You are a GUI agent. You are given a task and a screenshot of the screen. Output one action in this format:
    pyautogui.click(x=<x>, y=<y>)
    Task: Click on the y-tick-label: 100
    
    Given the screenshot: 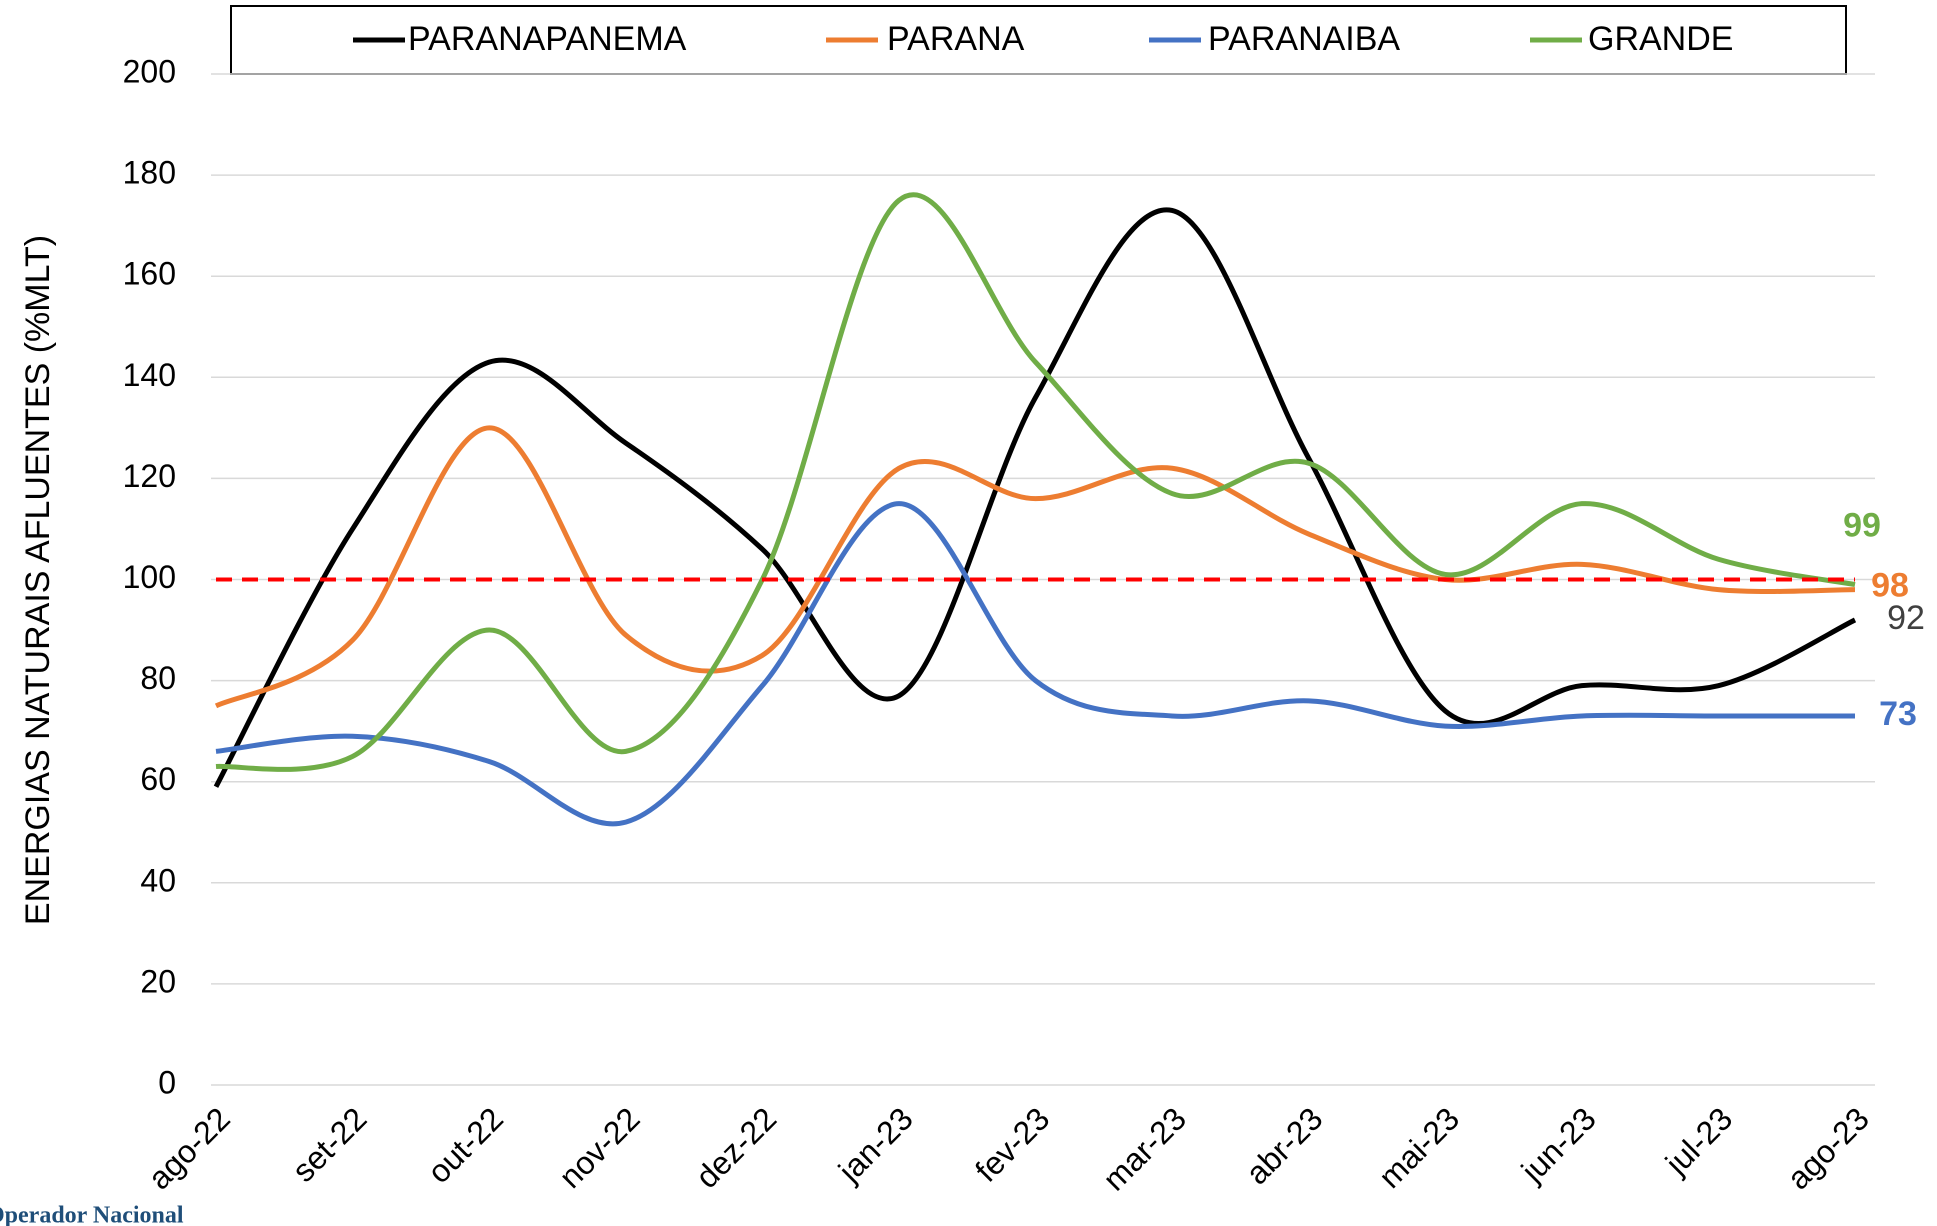 What is the action you would take?
    pyautogui.click(x=149, y=577)
    